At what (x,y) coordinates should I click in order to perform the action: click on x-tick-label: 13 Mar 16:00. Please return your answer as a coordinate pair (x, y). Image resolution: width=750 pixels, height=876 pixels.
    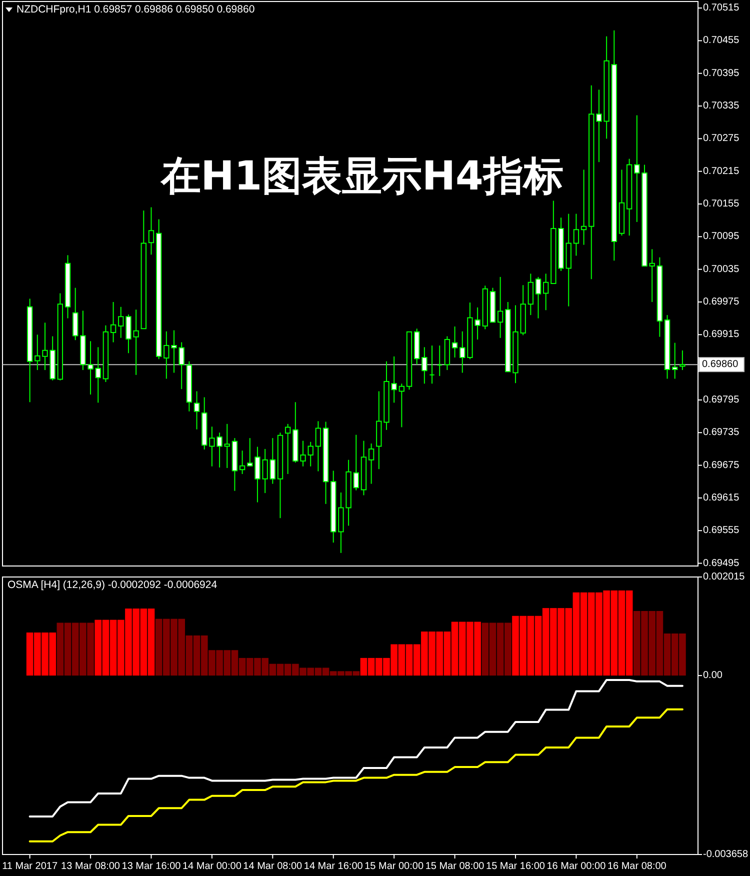
    Looking at the image, I should click on (152, 866).